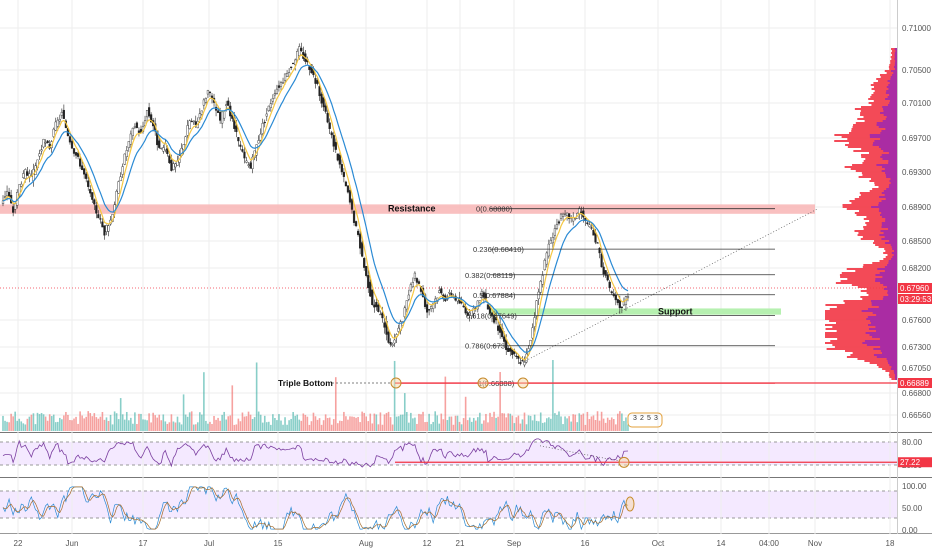  Describe the element at coordinates (630, 504) in the screenshot. I see `stoch-marker` at that location.